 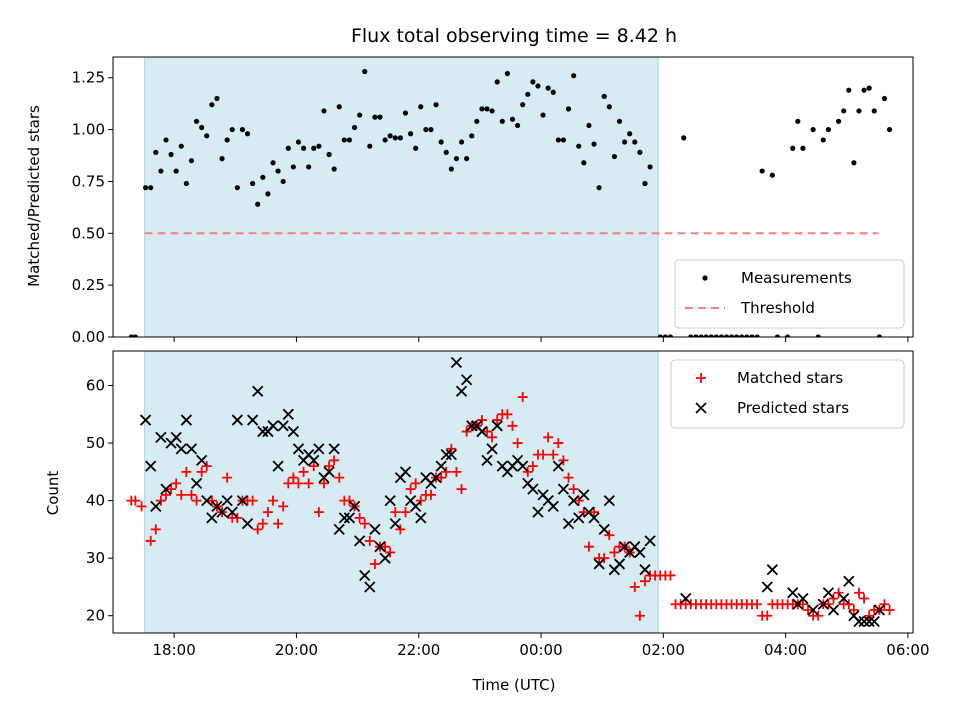 What do you see at coordinates (701, 408) in the screenshot?
I see `legend-predicted-marker` at bounding box center [701, 408].